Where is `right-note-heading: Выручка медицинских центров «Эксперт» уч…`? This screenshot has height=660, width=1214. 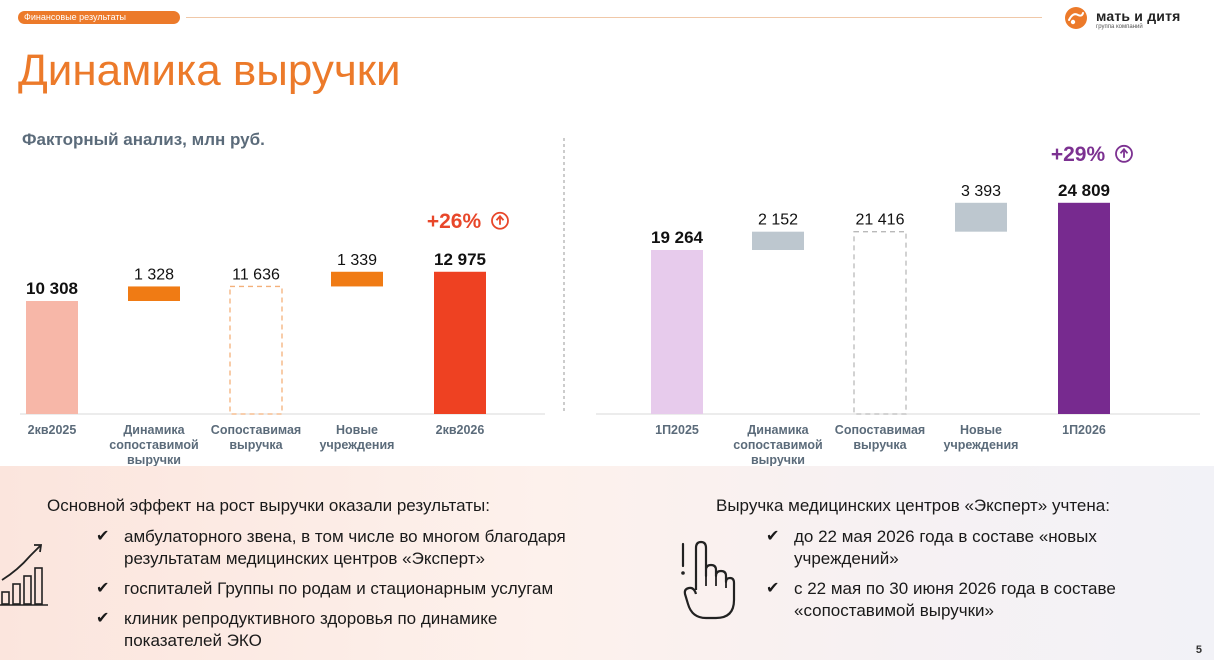
right-note-heading: Выручка медицинских центров «Эксперт» уч… is located at coordinates (913, 505).